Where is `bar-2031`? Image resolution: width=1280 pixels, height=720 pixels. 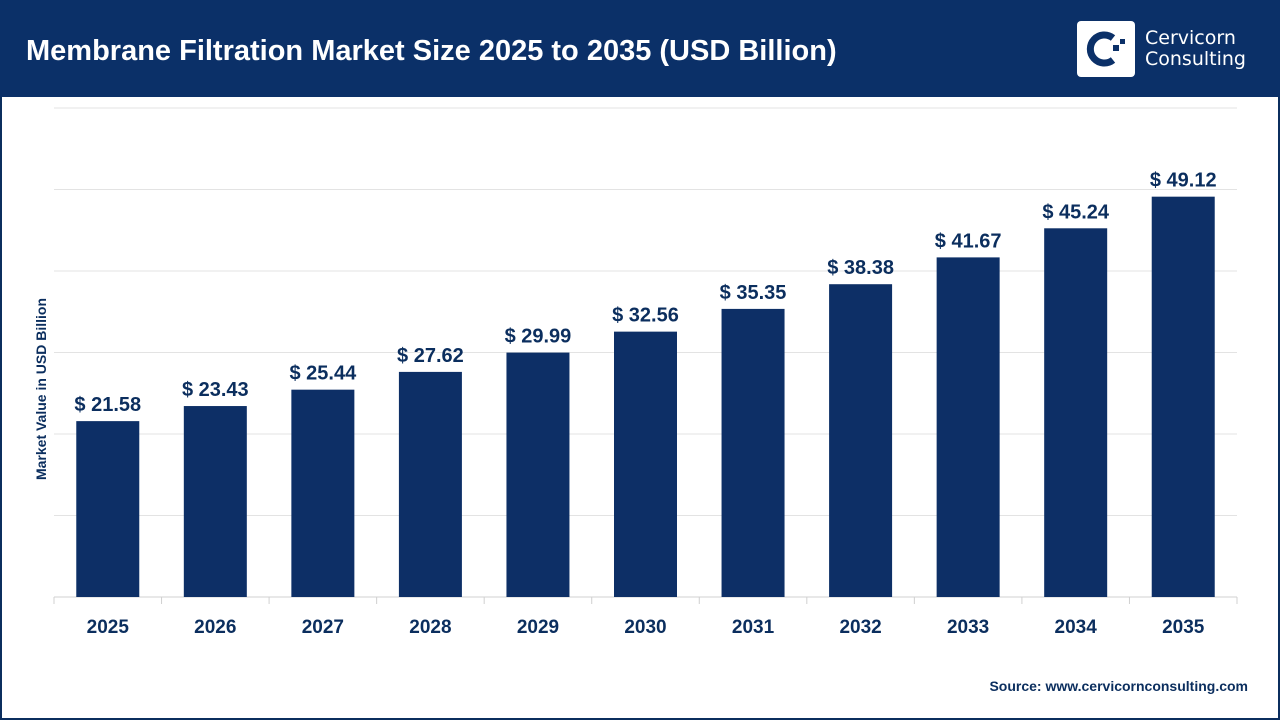
bar-2031 is located at coordinates (753, 452).